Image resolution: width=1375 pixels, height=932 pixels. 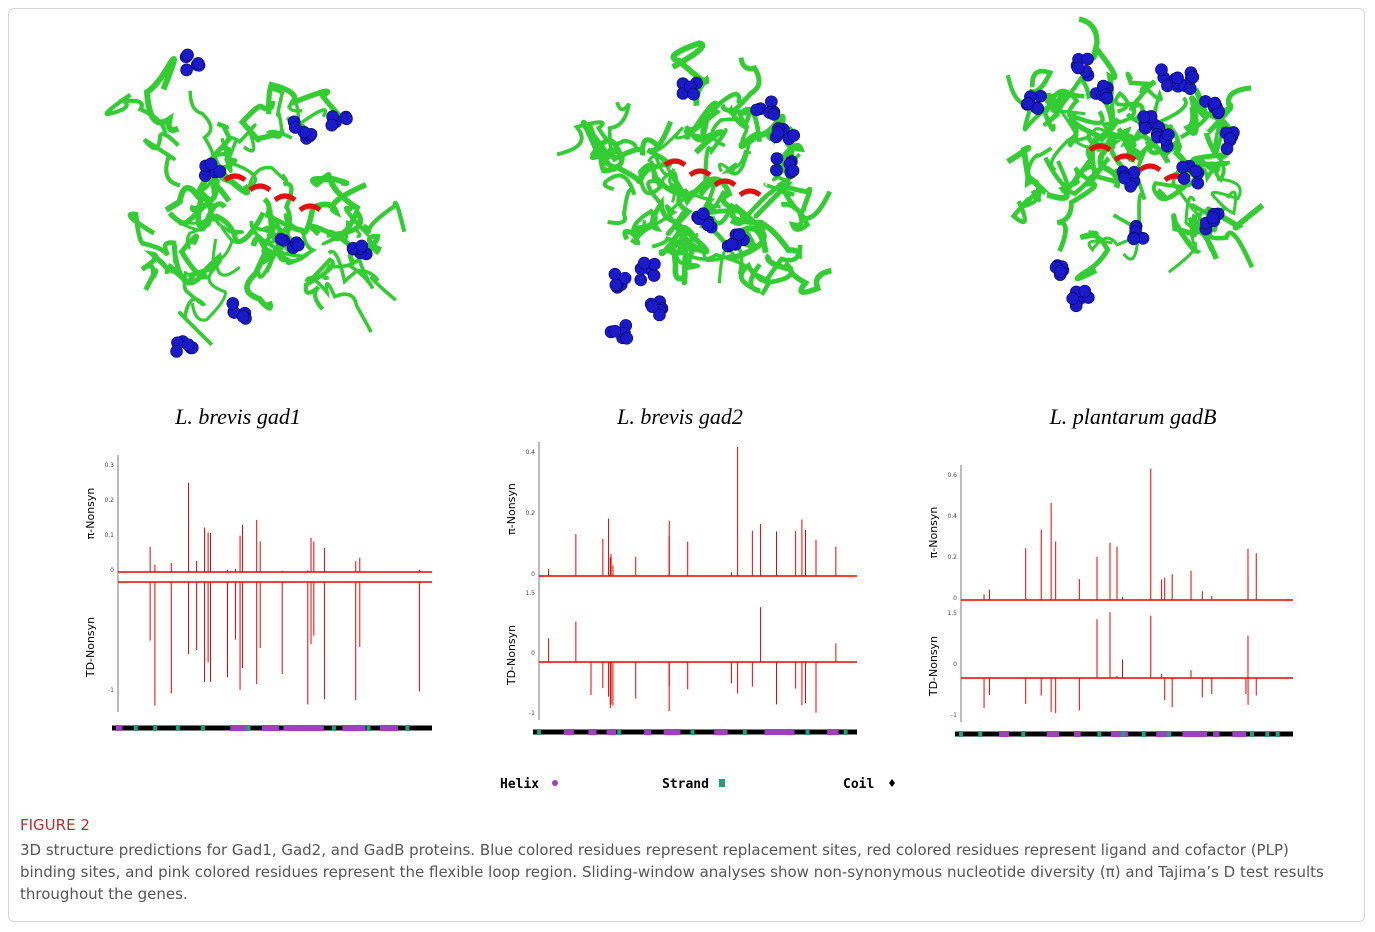 I want to click on figure-label: FIGURE 2, so click(x=55, y=825).